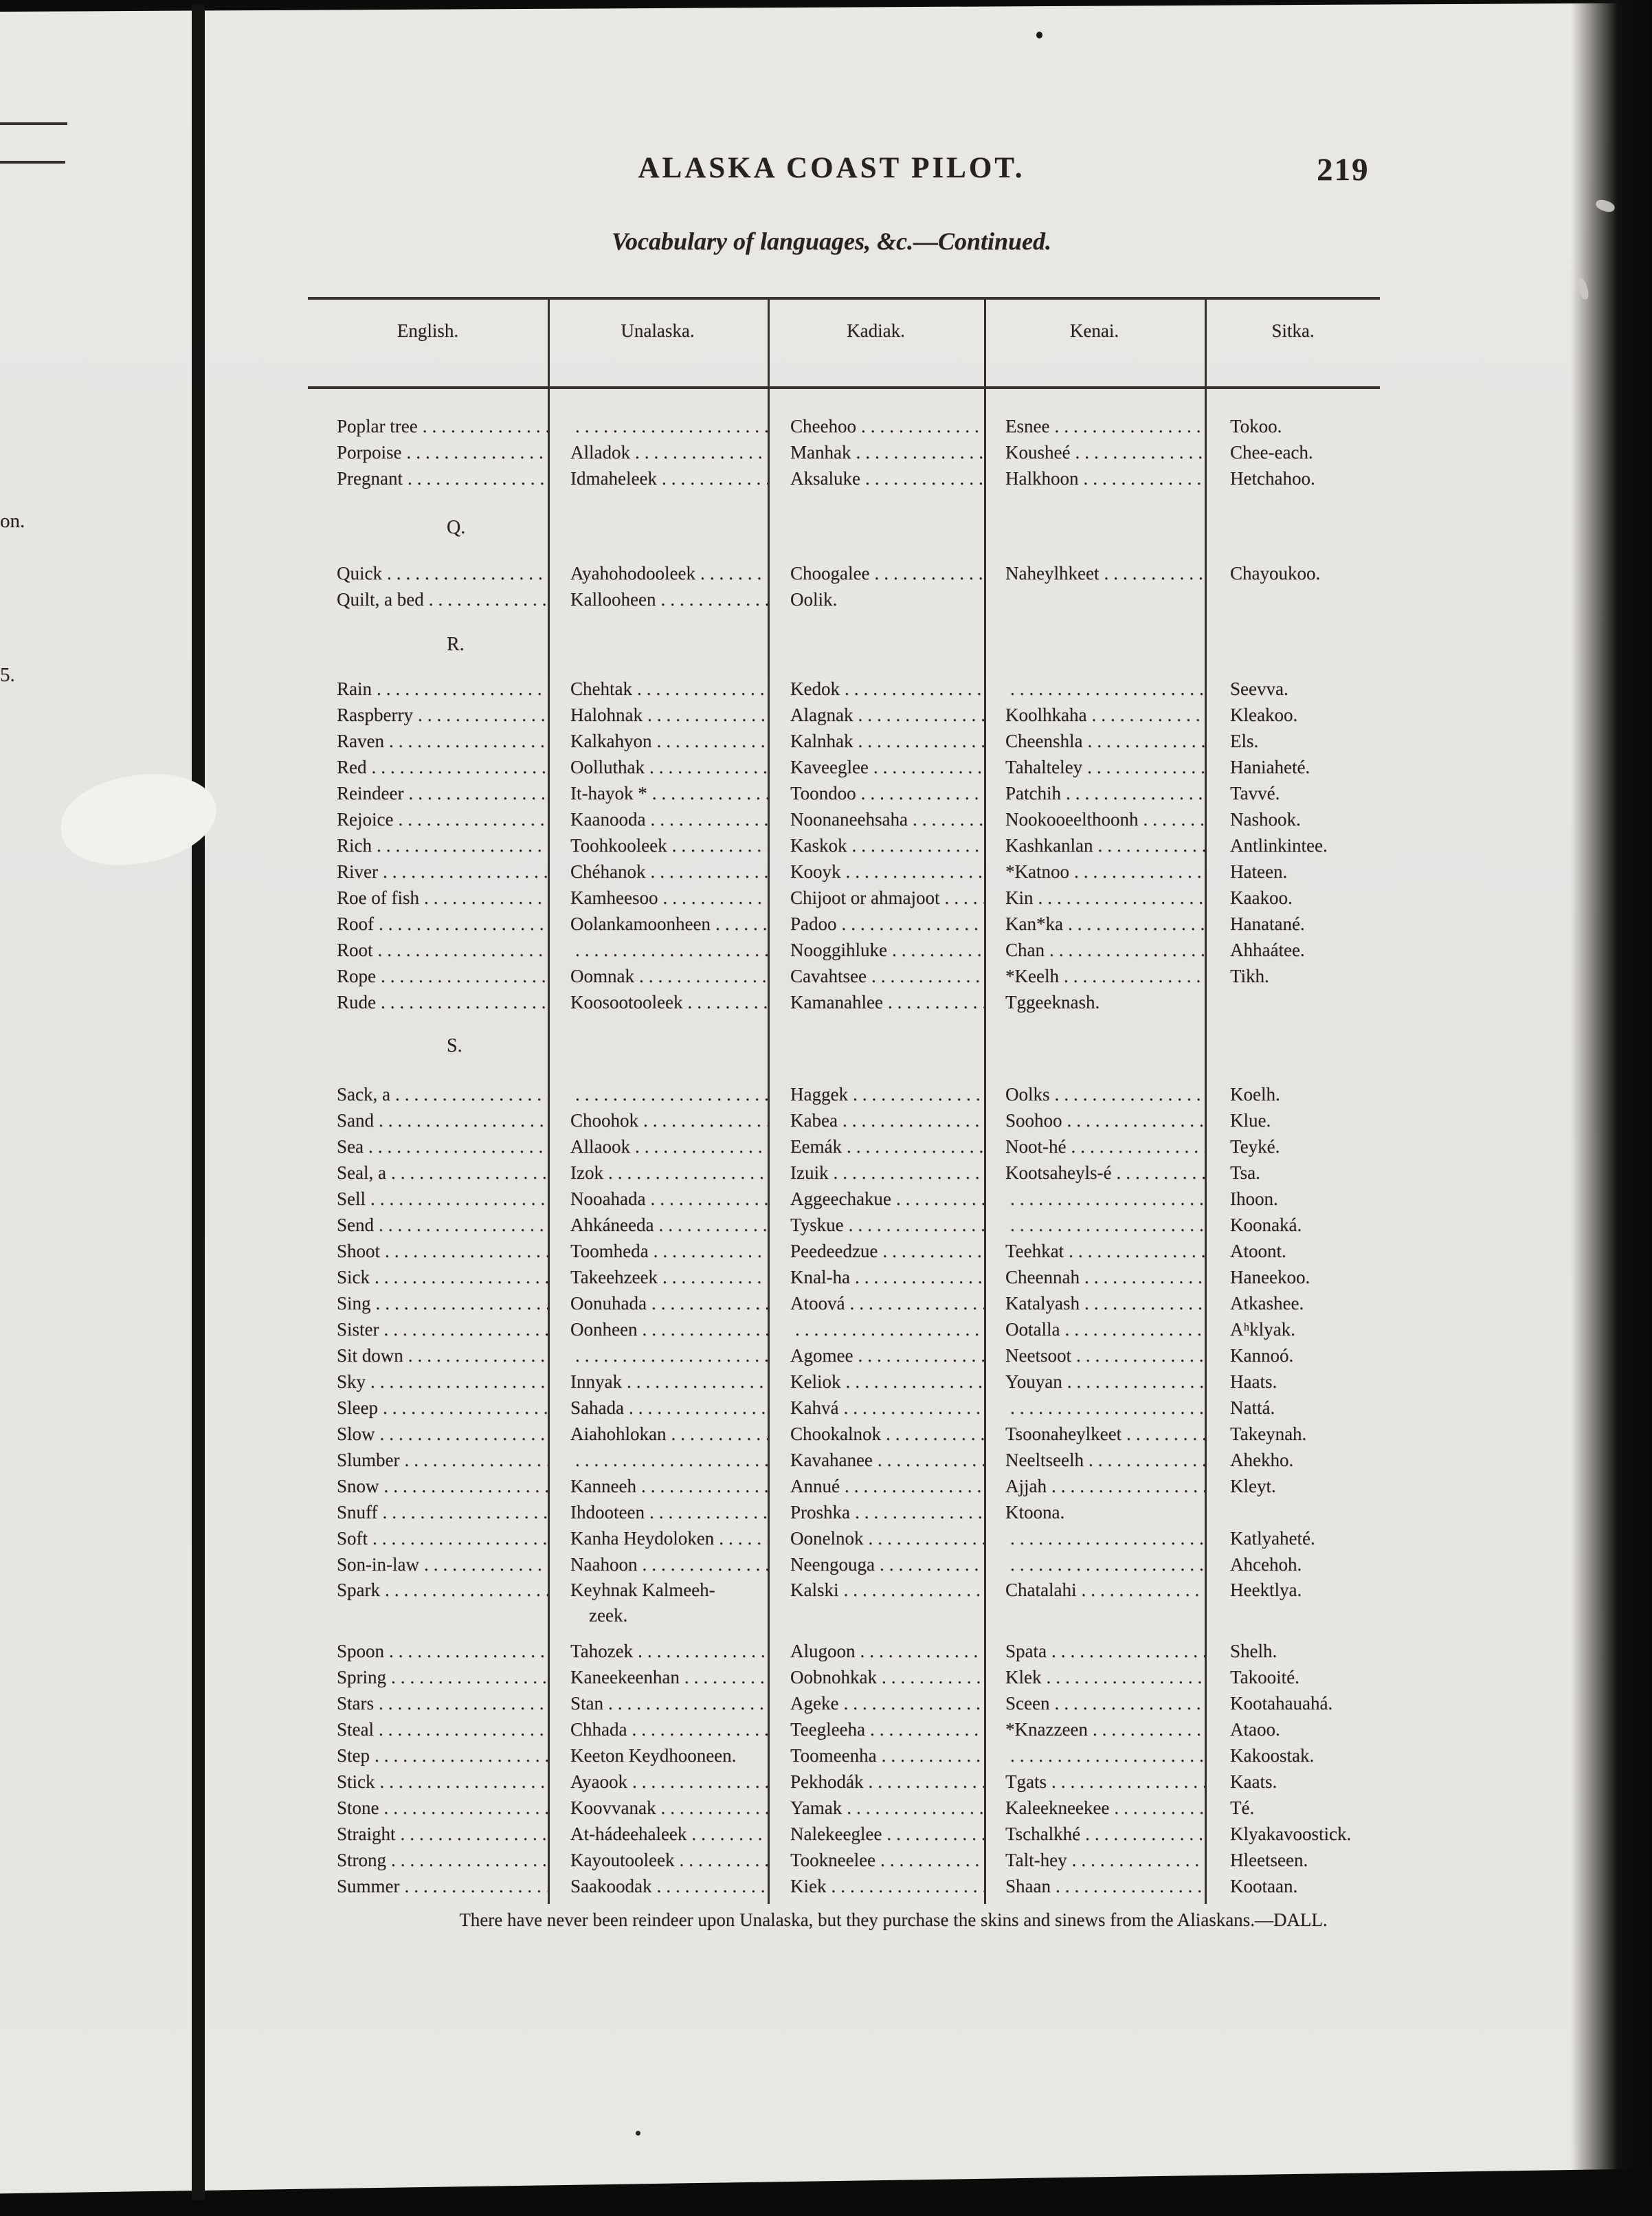  What do you see at coordinates (1253, 1651) in the screenshot?
I see `cell-text: Shelh.` at bounding box center [1253, 1651].